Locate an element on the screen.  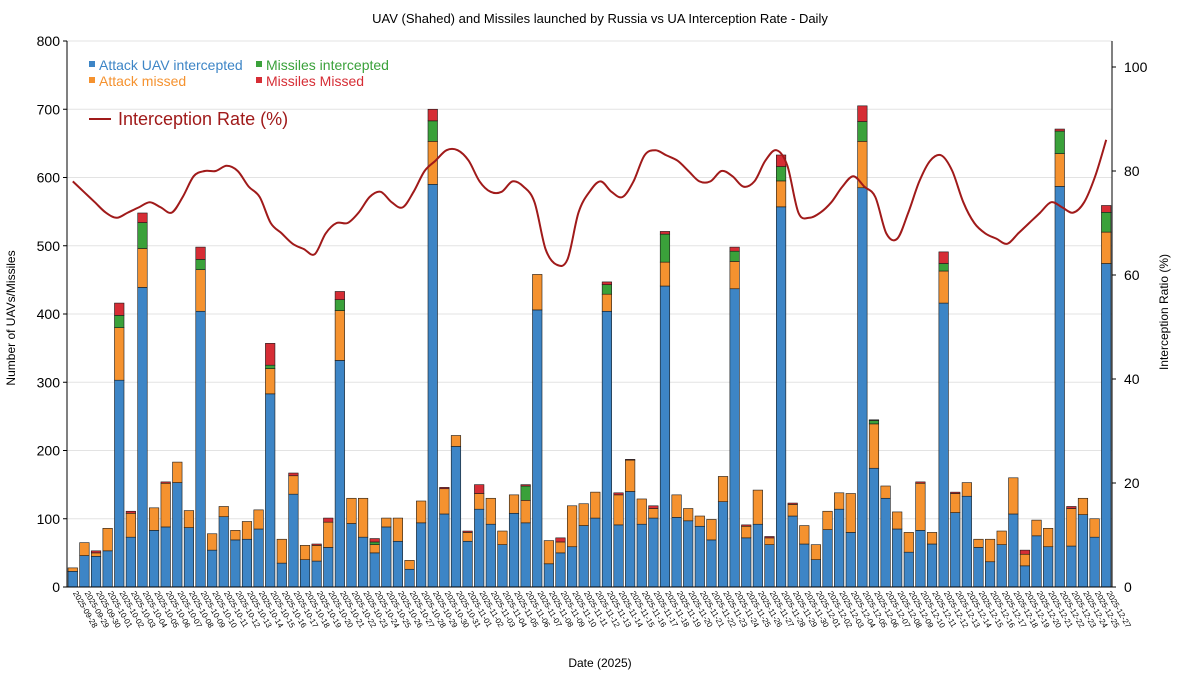
y-tick-label: 300 is located at coordinates (49, 382).